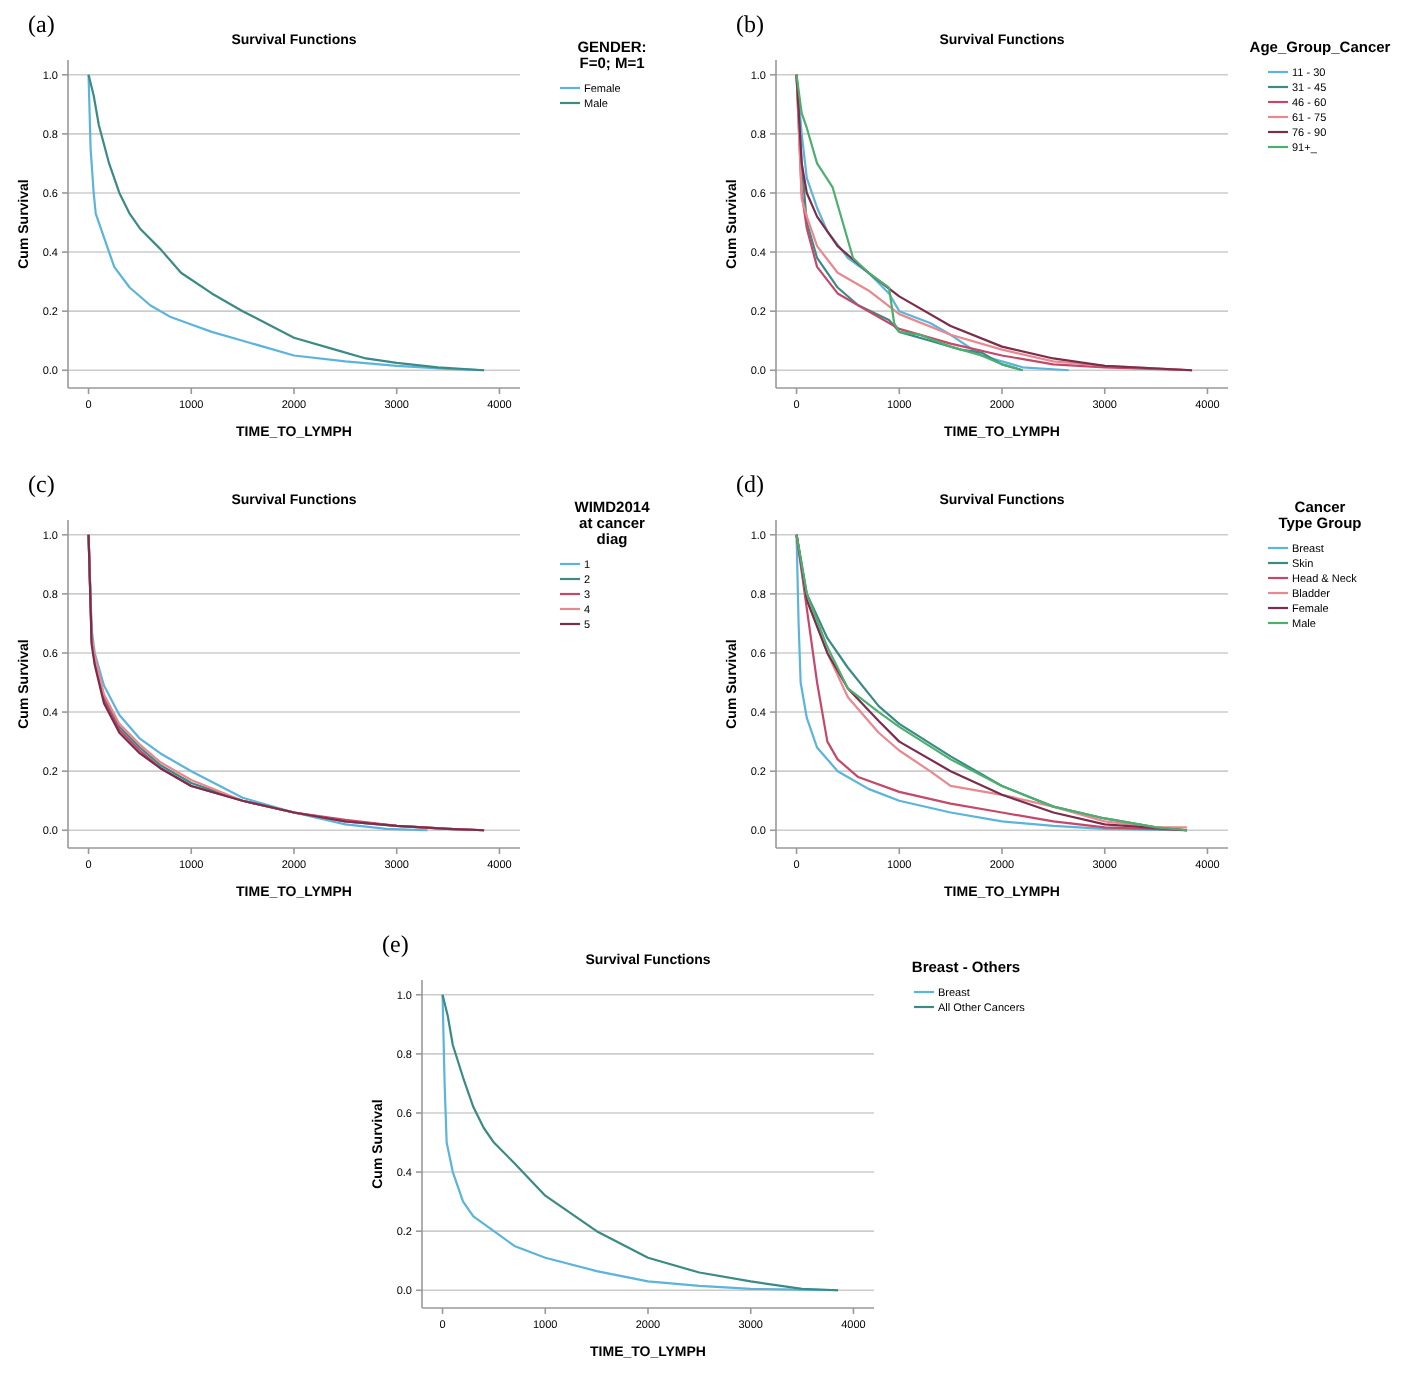 The width and height of the screenshot is (1418, 1384). I want to click on text: (a), so click(41, 24).